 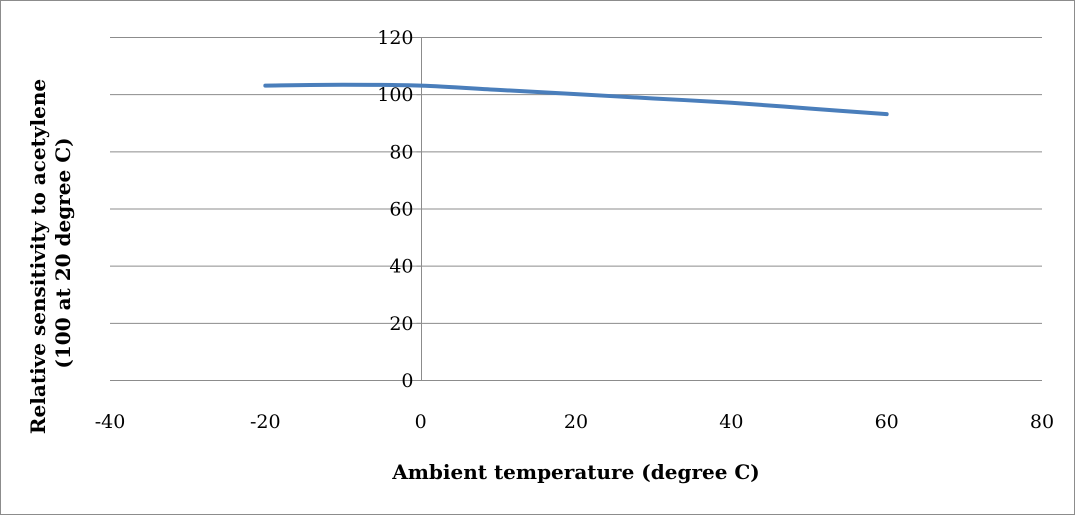 What do you see at coordinates (110, 422) in the screenshot?
I see `x-tick-label--40: -40` at bounding box center [110, 422].